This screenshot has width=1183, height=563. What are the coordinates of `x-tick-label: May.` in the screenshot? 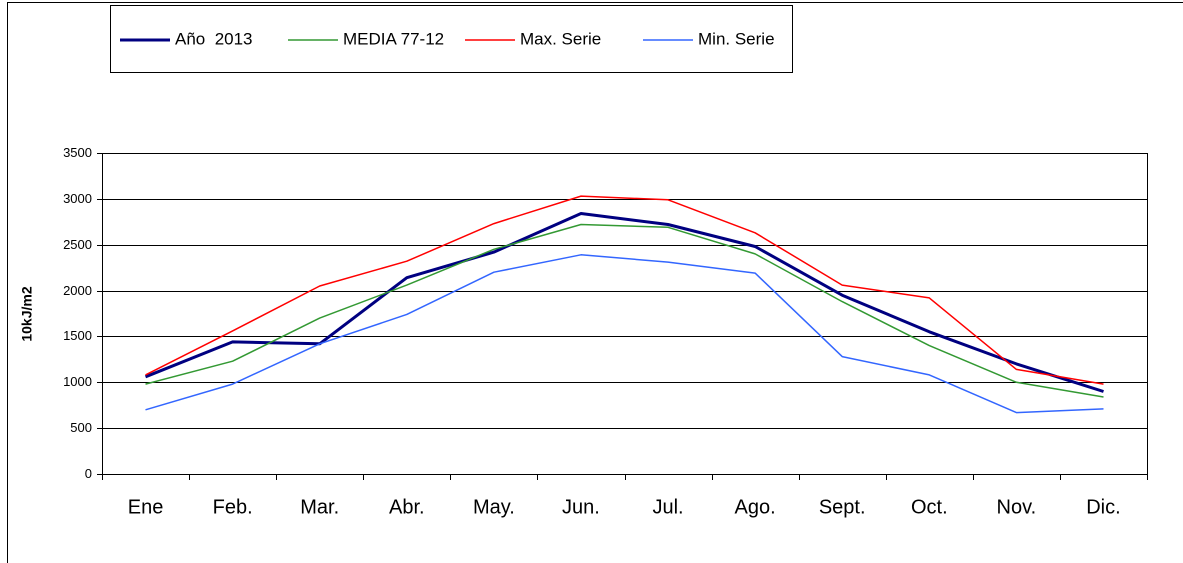 It's located at (494, 507).